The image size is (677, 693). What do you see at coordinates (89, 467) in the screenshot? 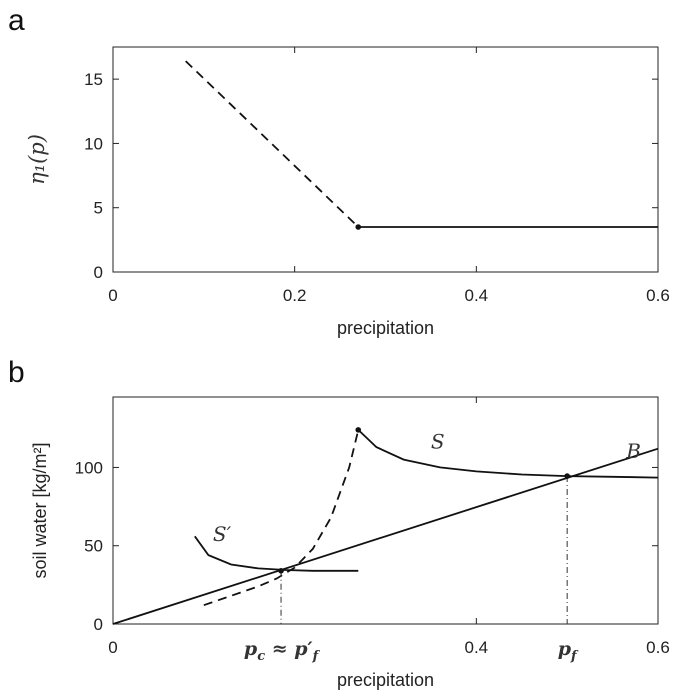
I see `y-tick-label: 100` at bounding box center [89, 467].